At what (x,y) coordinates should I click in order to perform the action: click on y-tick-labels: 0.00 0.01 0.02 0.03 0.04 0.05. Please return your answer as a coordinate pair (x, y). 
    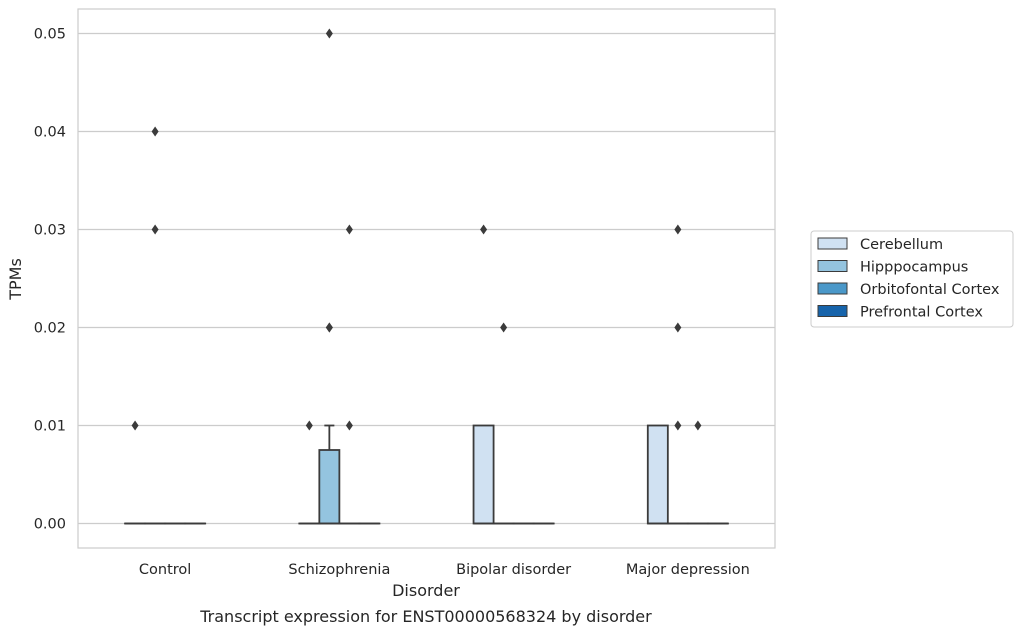
    Looking at the image, I should click on (50, 280).